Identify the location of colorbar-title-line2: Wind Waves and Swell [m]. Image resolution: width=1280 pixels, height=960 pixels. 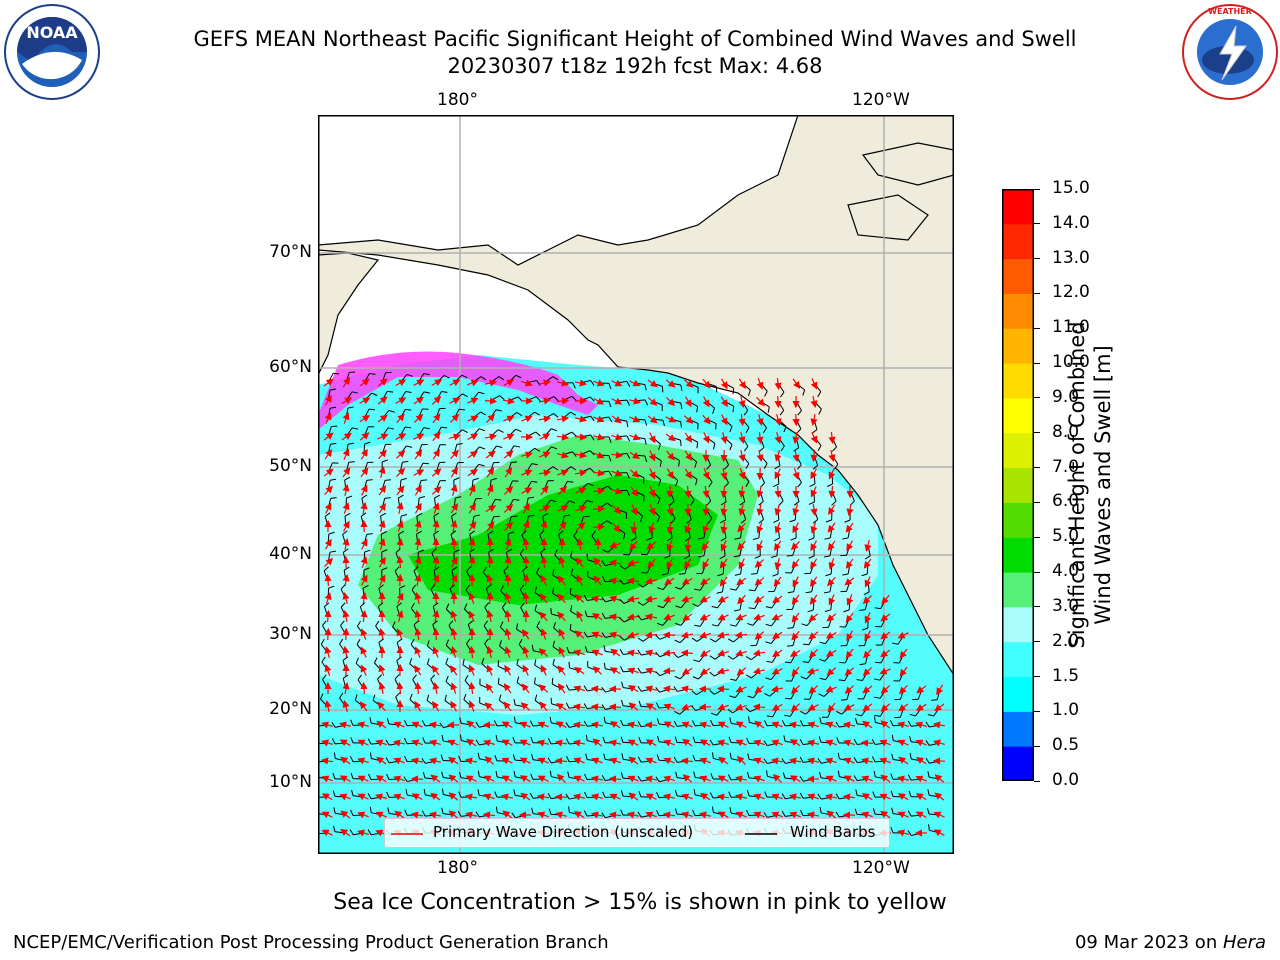
(1103, 485).